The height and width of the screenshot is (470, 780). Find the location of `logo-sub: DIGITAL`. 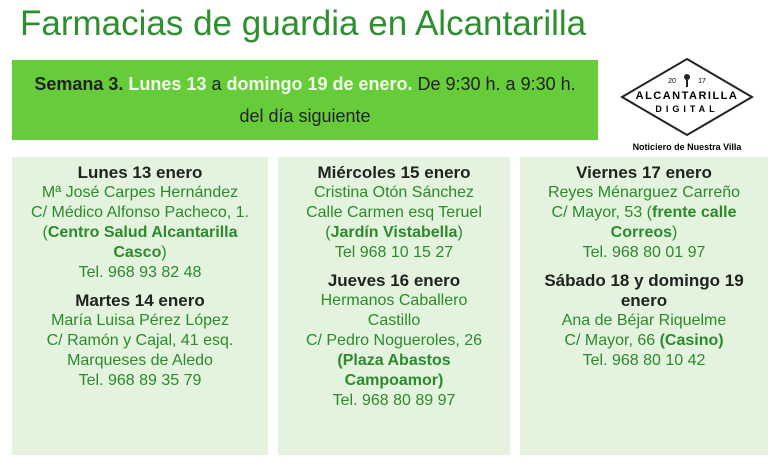

logo-sub: DIGITAL is located at coordinates (686, 109).